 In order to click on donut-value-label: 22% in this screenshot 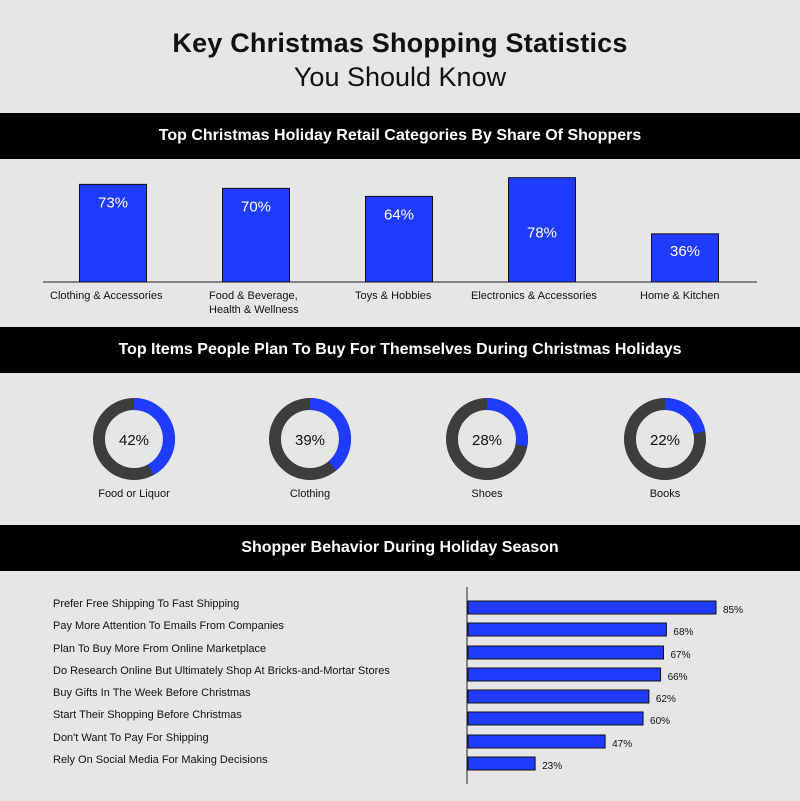, I will do `click(665, 440)`.